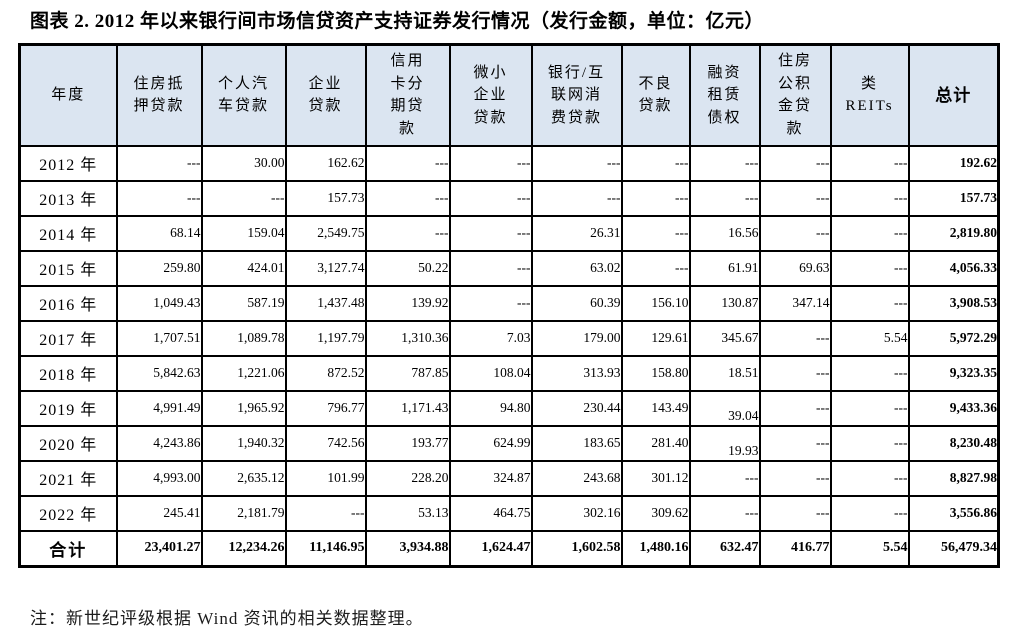  What do you see at coordinates (490, 373) in the screenshot?
I see `data-cell: 108.04` at bounding box center [490, 373].